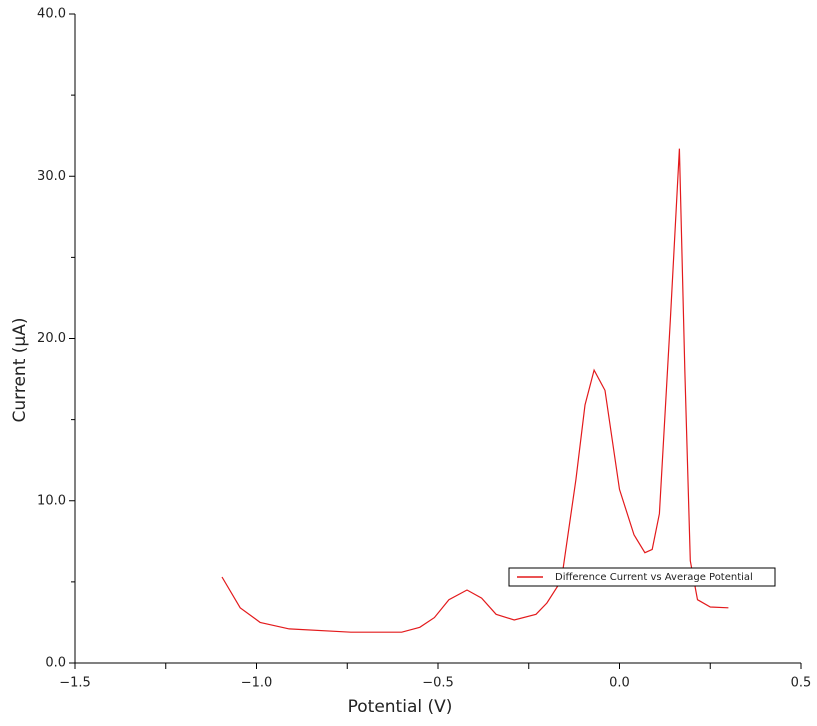 The image size is (817, 726). What do you see at coordinates (619, 683) in the screenshot?
I see `x-tick-label: 0.0` at bounding box center [619, 683].